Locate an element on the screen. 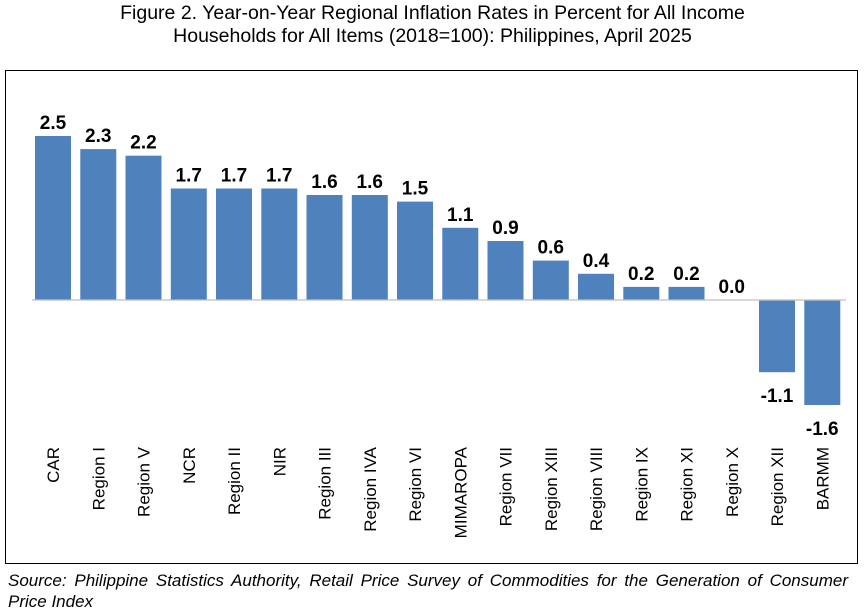 This screenshot has width=865, height=613. bar-nir is located at coordinates (279, 244).